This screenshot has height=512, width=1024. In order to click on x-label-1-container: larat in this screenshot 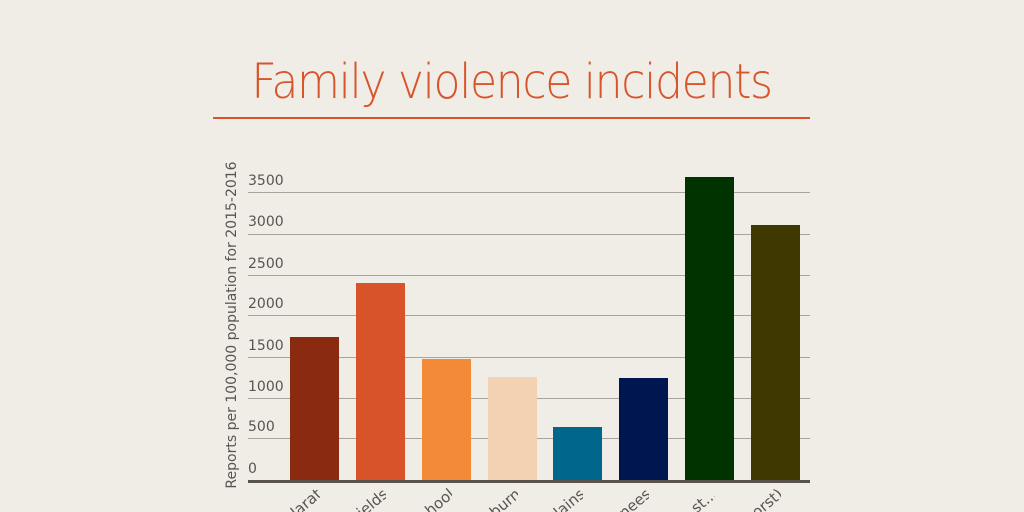, I will do `click(285, 497)`.